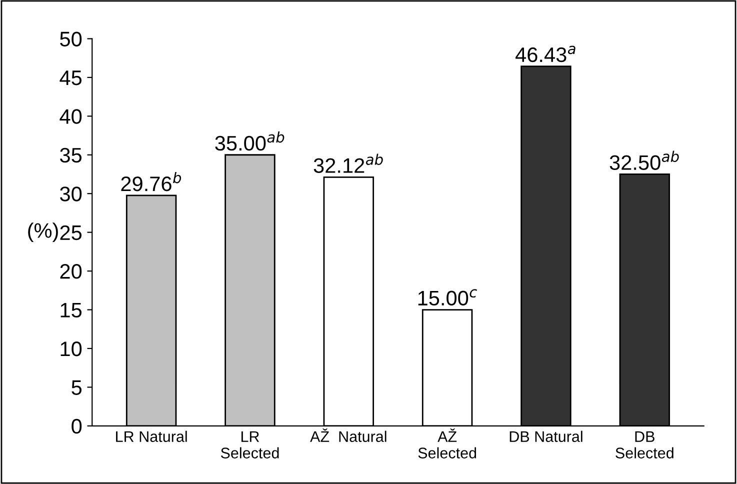 Image resolution: width=737 pixels, height=484 pixels. I want to click on y-tick-label: 30, so click(71, 194).